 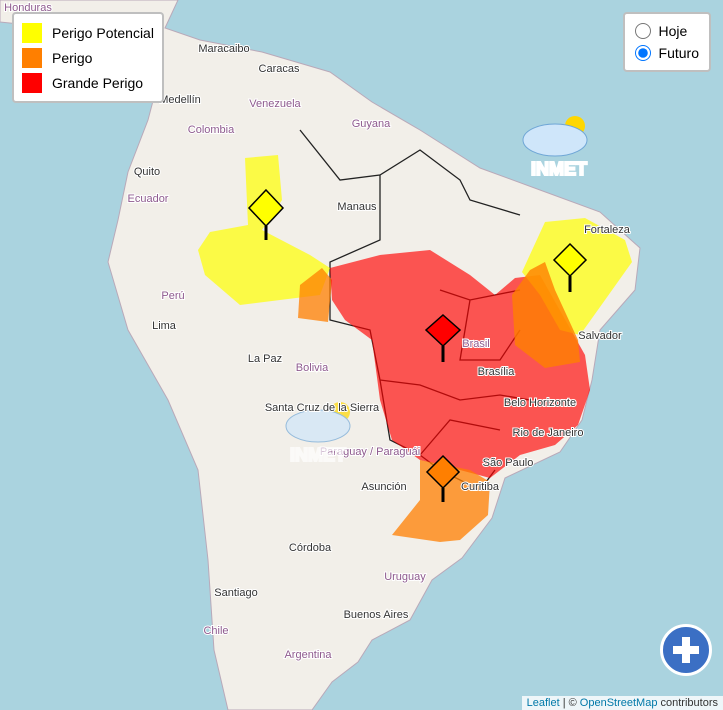 I want to click on osm-link: OpenStreetMap, so click(x=618, y=703).